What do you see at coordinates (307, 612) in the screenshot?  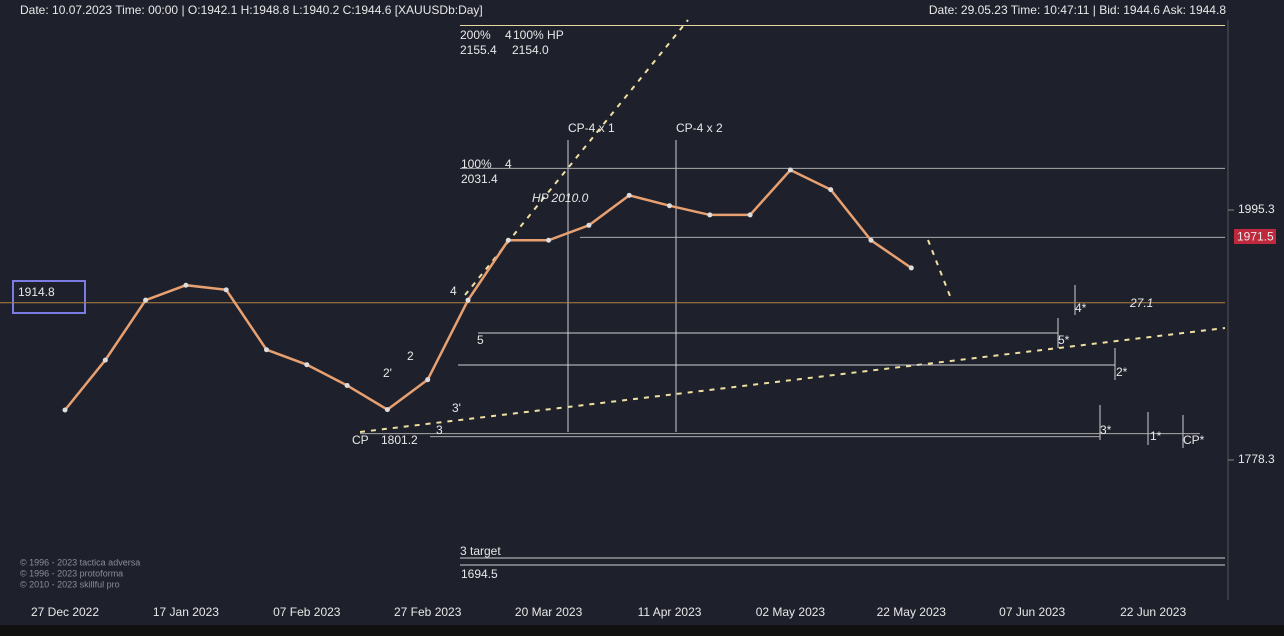 I see `x-tick-label: 07 Feb 2023` at bounding box center [307, 612].